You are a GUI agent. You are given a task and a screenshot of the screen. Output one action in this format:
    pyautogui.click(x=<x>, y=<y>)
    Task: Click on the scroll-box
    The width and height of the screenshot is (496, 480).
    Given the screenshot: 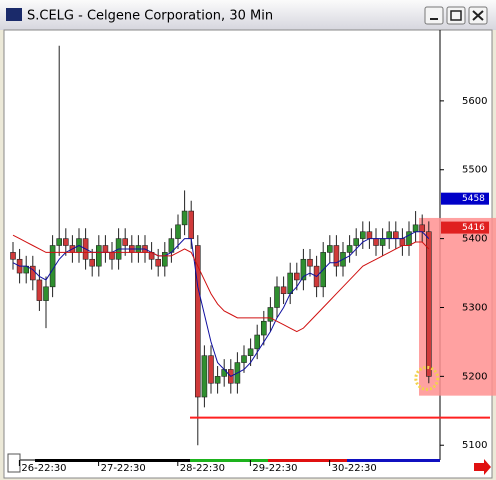 What is the action you would take?
    pyautogui.click(x=14, y=463)
    